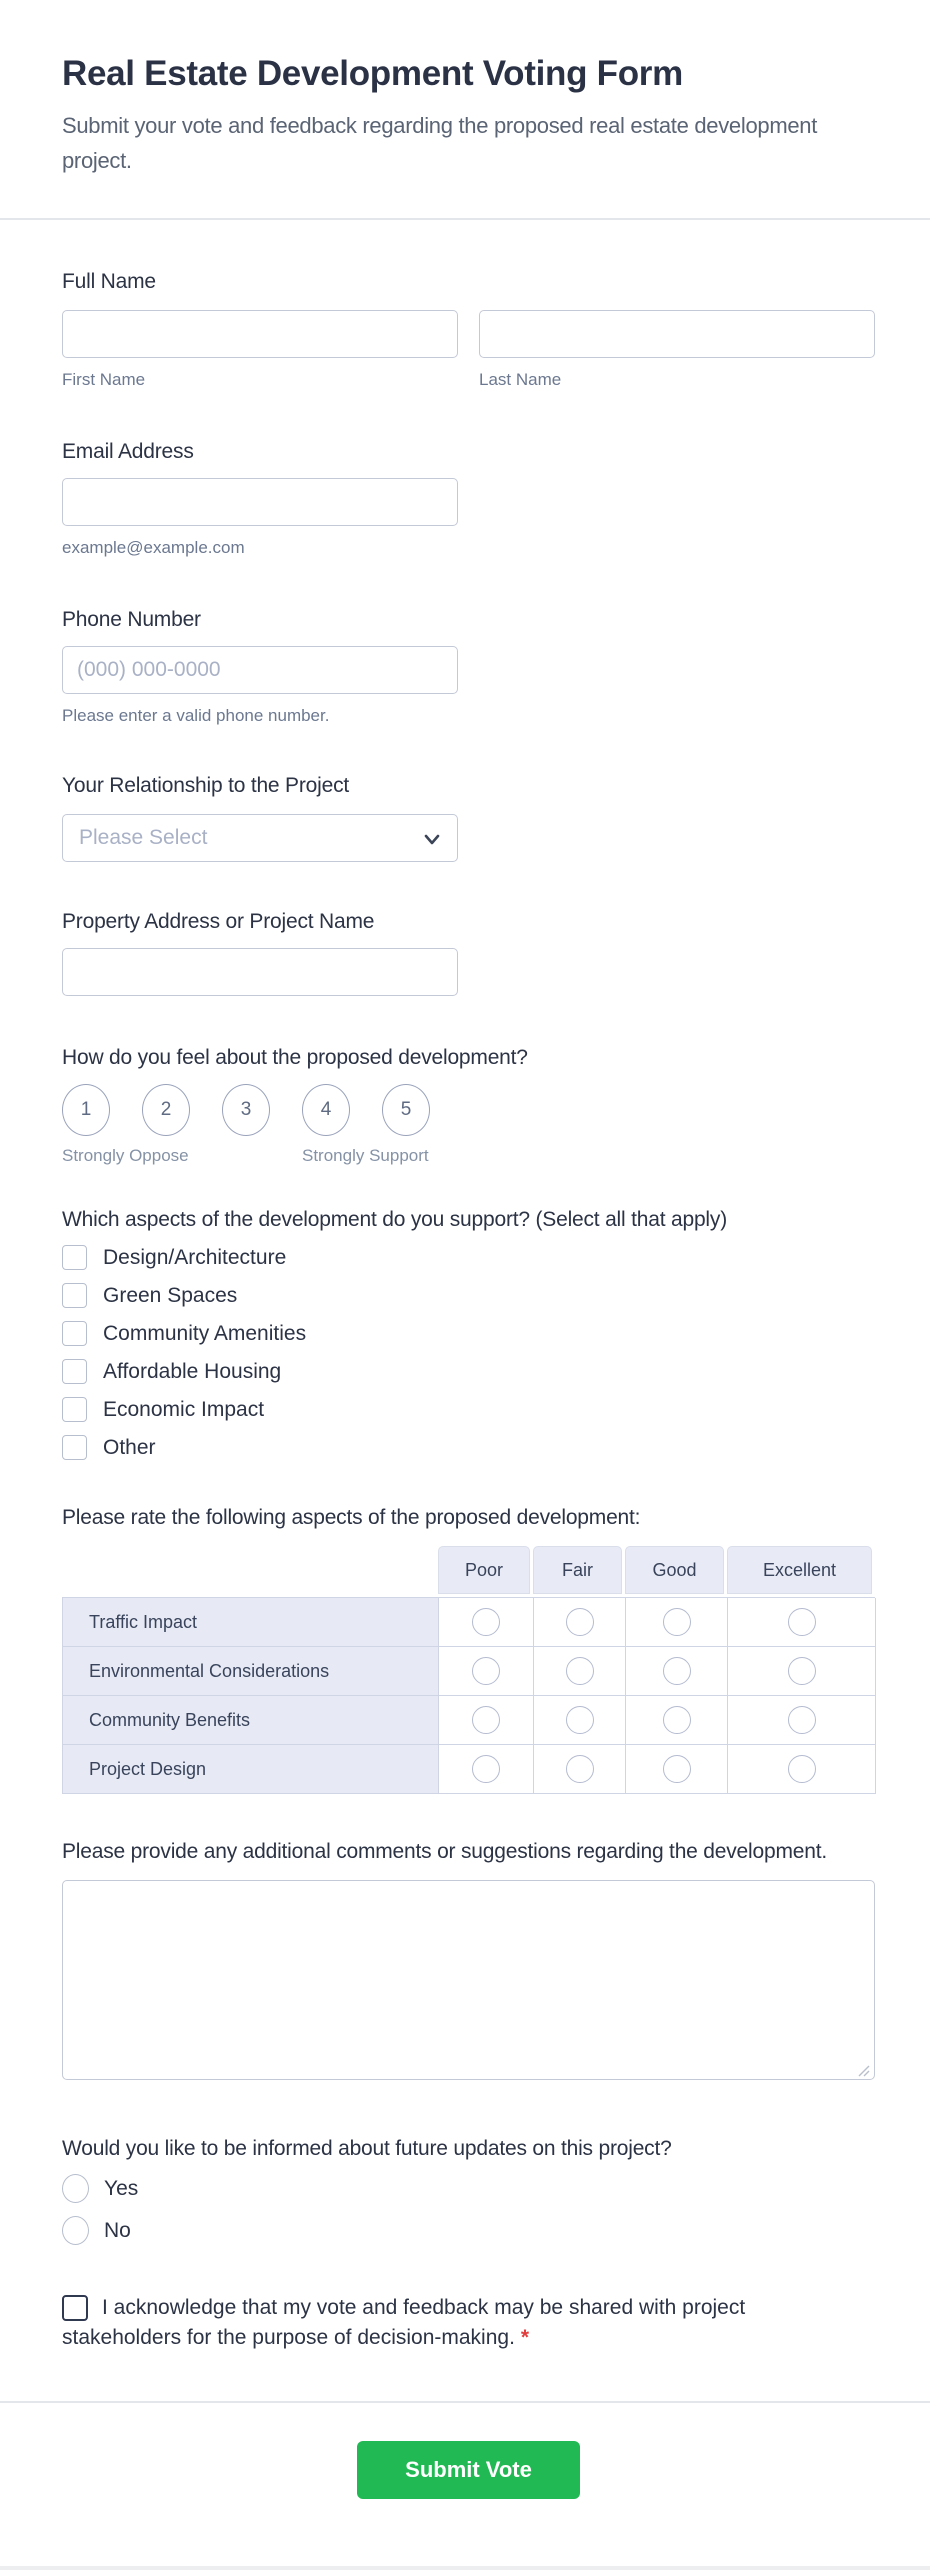 This screenshot has width=930, height=2570. I want to click on aspect-option-row: Community Amenities, so click(468, 1333).